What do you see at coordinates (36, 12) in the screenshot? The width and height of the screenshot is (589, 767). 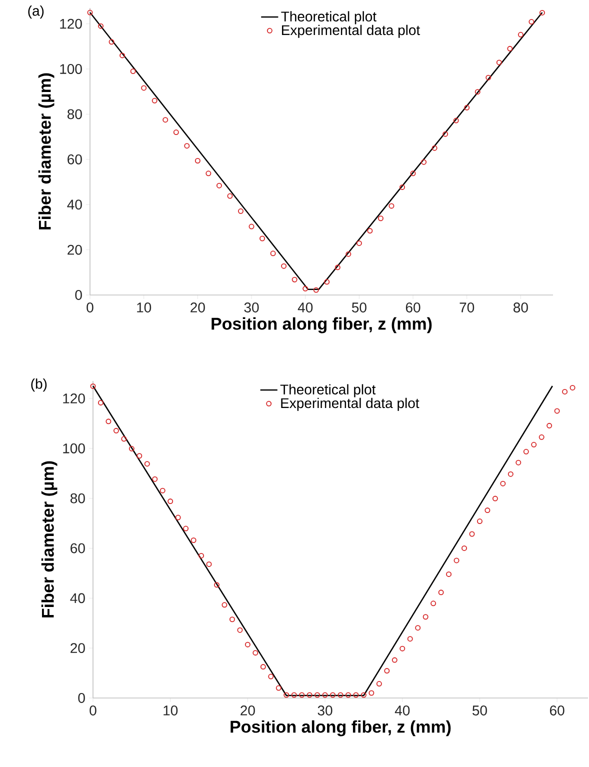 I see `text: (a)` at bounding box center [36, 12].